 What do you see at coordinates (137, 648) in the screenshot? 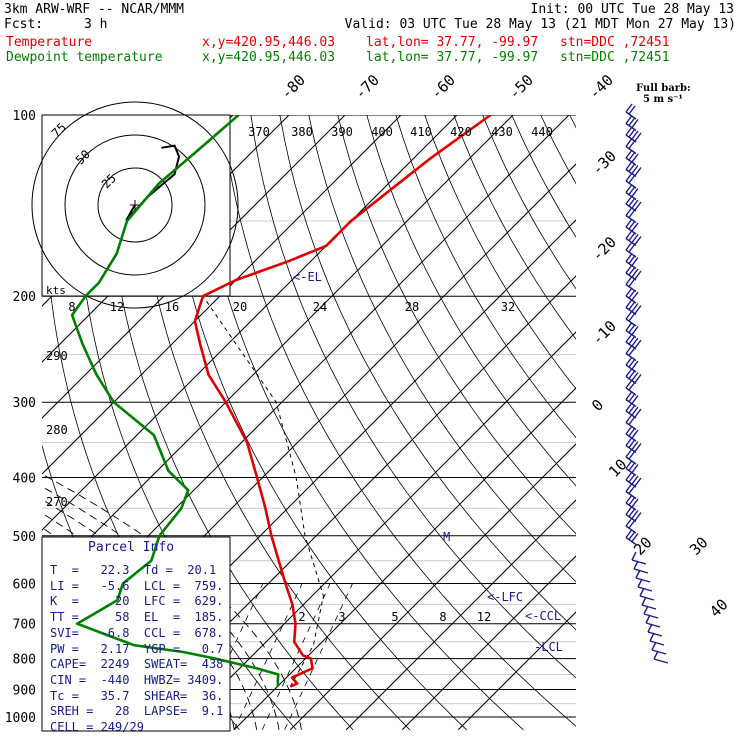
I see `parcel-row: PW = 2.17 YGP = 0.7` at bounding box center [137, 648].